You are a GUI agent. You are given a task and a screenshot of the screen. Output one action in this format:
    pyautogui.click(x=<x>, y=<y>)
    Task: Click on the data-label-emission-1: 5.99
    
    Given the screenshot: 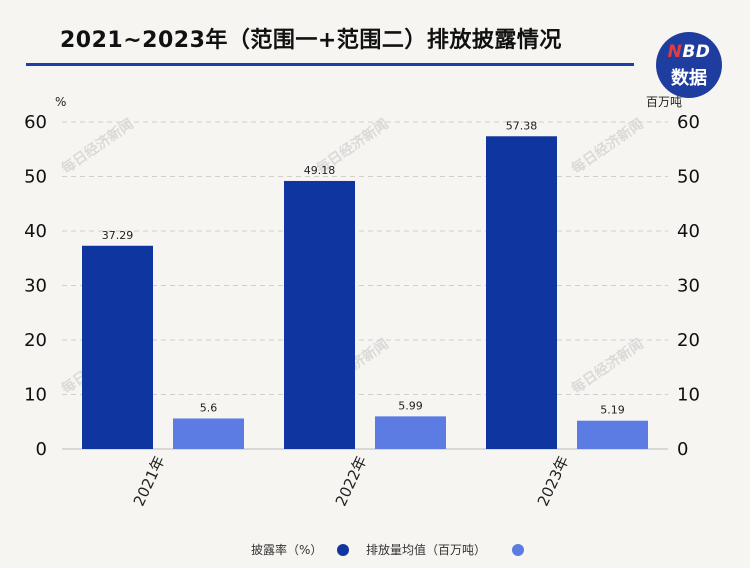 What is the action you would take?
    pyautogui.click(x=410, y=405)
    